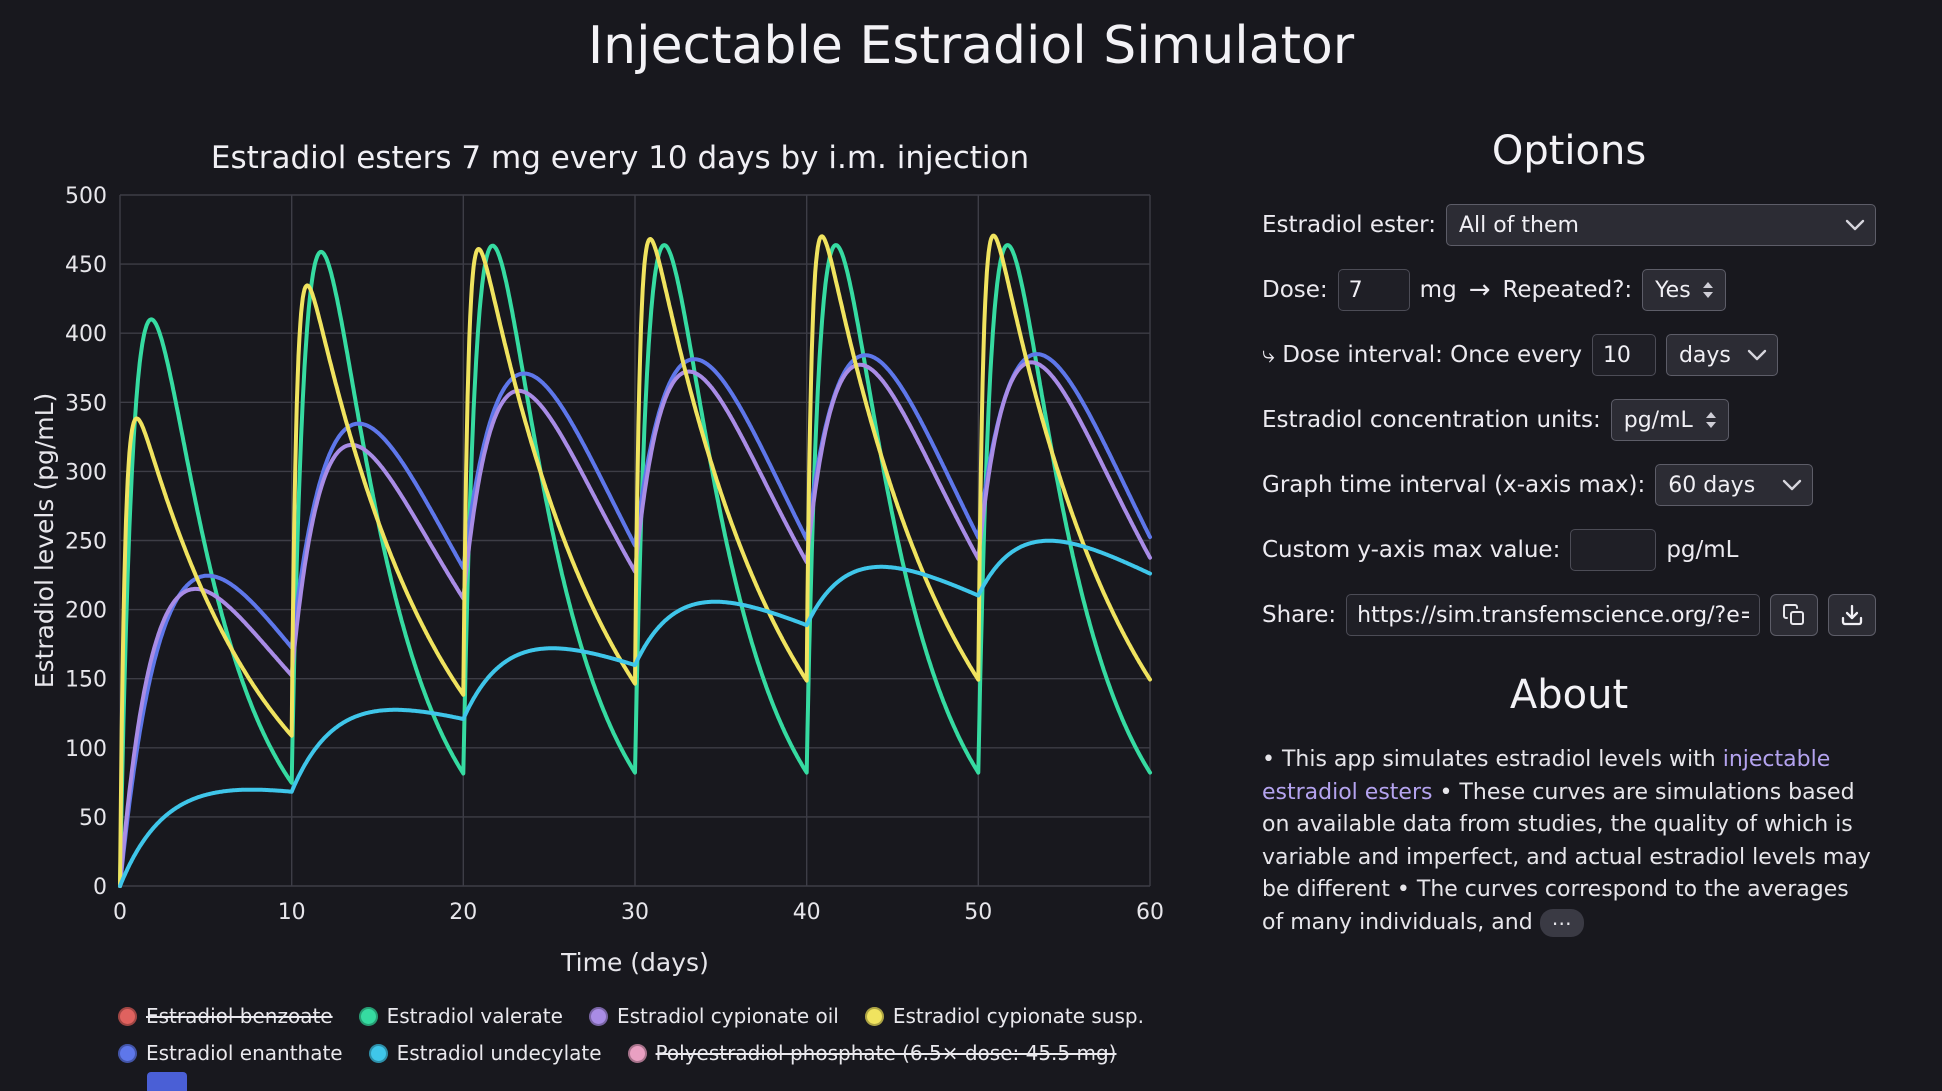  Describe the element at coordinates (474, 1016) in the screenshot. I see `legend-label: Estradiol valerate` at that location.